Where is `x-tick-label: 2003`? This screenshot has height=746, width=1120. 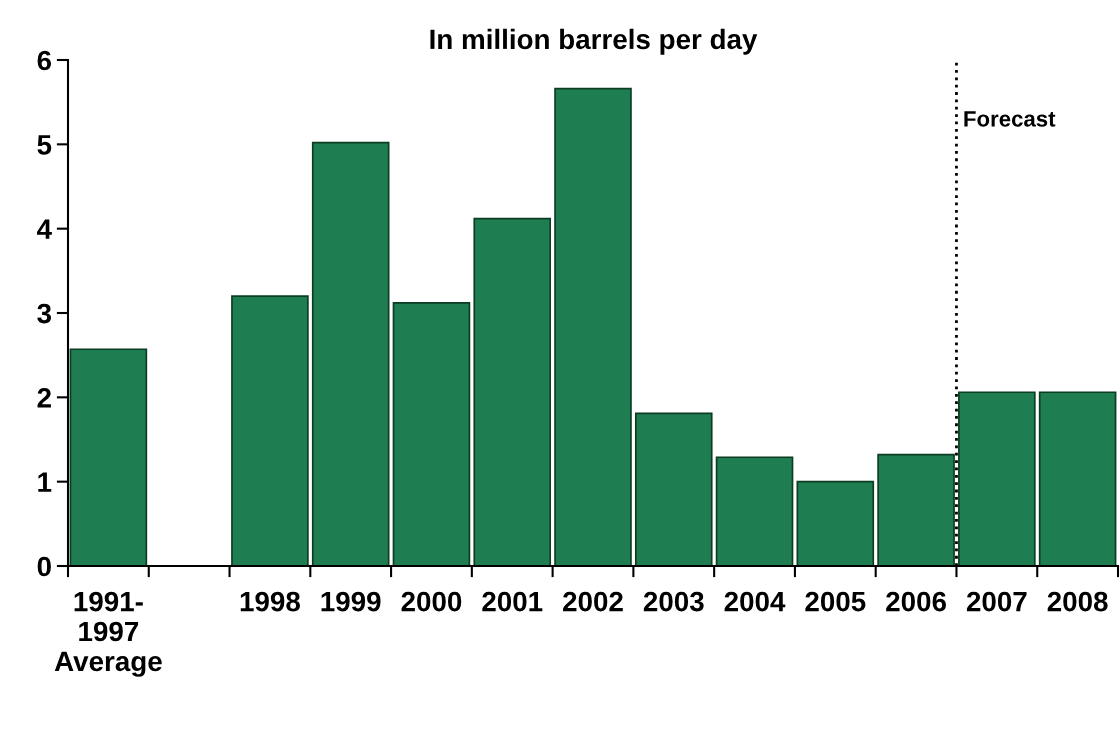 x-tick-label: 2003 is located at coordinates (673, 601).